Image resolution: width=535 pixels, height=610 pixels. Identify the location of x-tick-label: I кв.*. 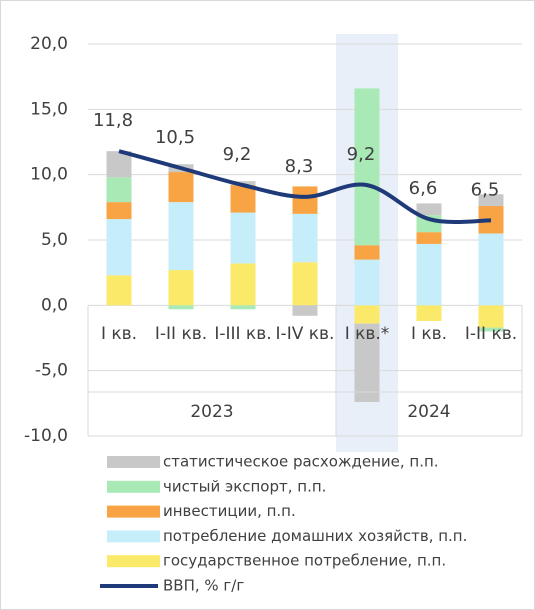
(367, 334).